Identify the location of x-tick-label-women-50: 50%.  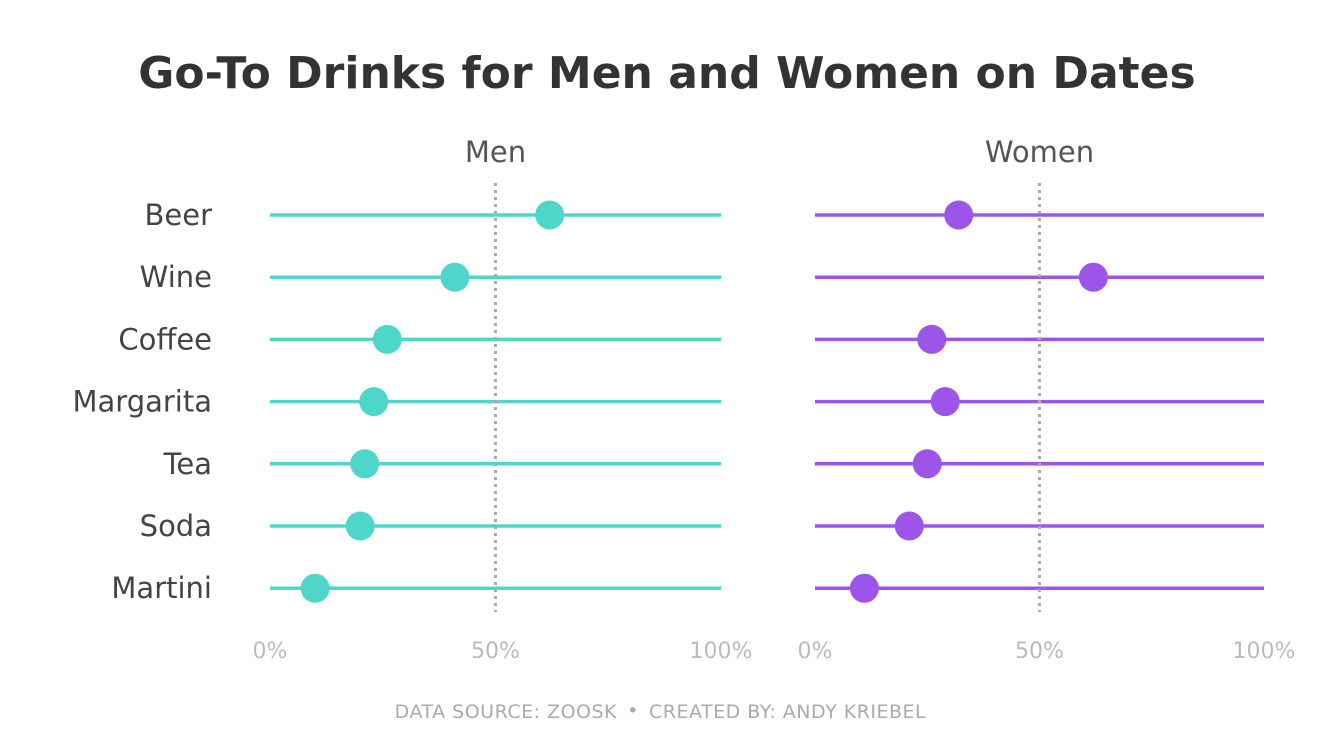
(1039, 651).